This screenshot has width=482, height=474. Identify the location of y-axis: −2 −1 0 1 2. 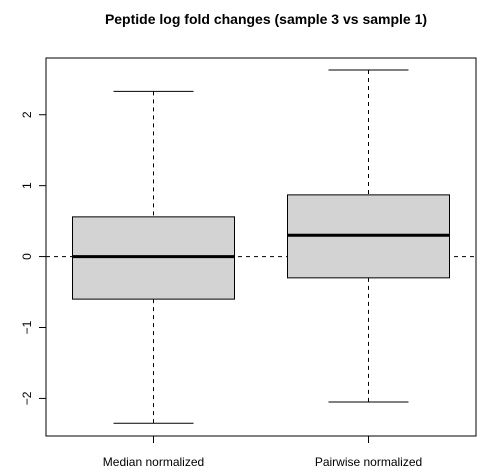
(33, 258).